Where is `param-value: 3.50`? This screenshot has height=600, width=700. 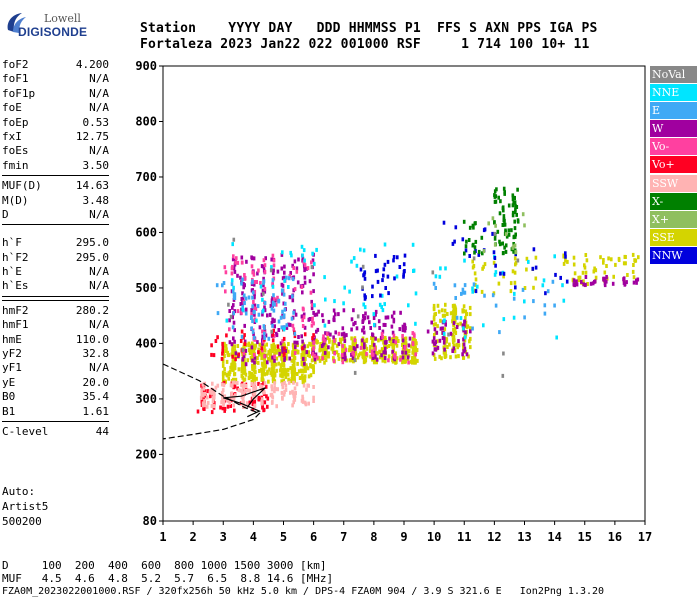 param-value: 3.50 is located at coordinates (96, 165).